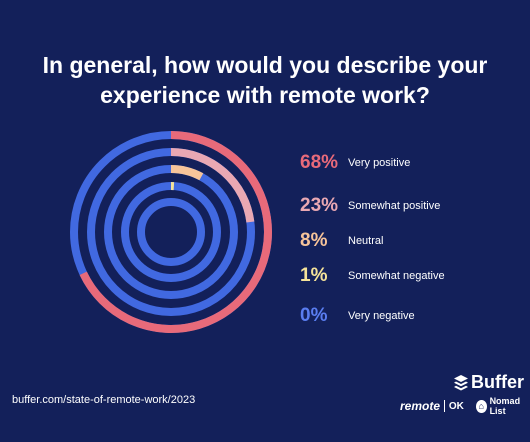  I want to click on legend-item: 68% Very positive, so click(355, 163).